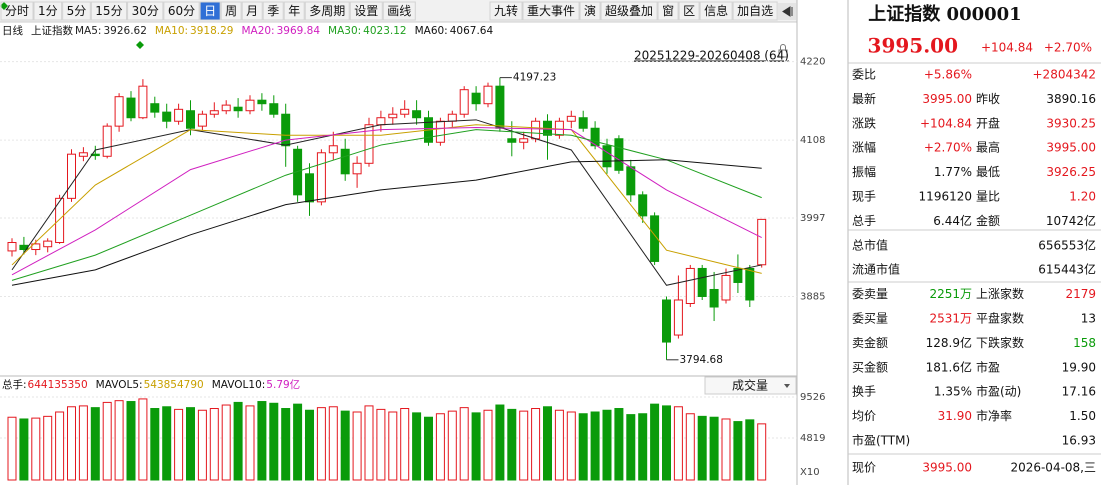 Image resolution: width=1101 pixels, height=485 pixels. I want to click on toolbar-item-label: 设置, so click(366, 11).